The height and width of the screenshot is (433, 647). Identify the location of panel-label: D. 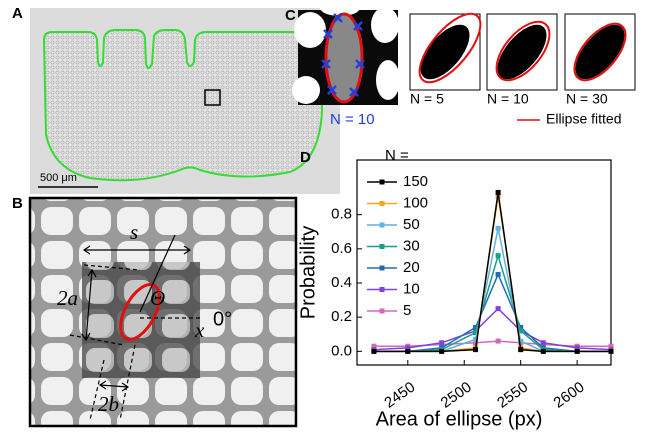
(305, 157).